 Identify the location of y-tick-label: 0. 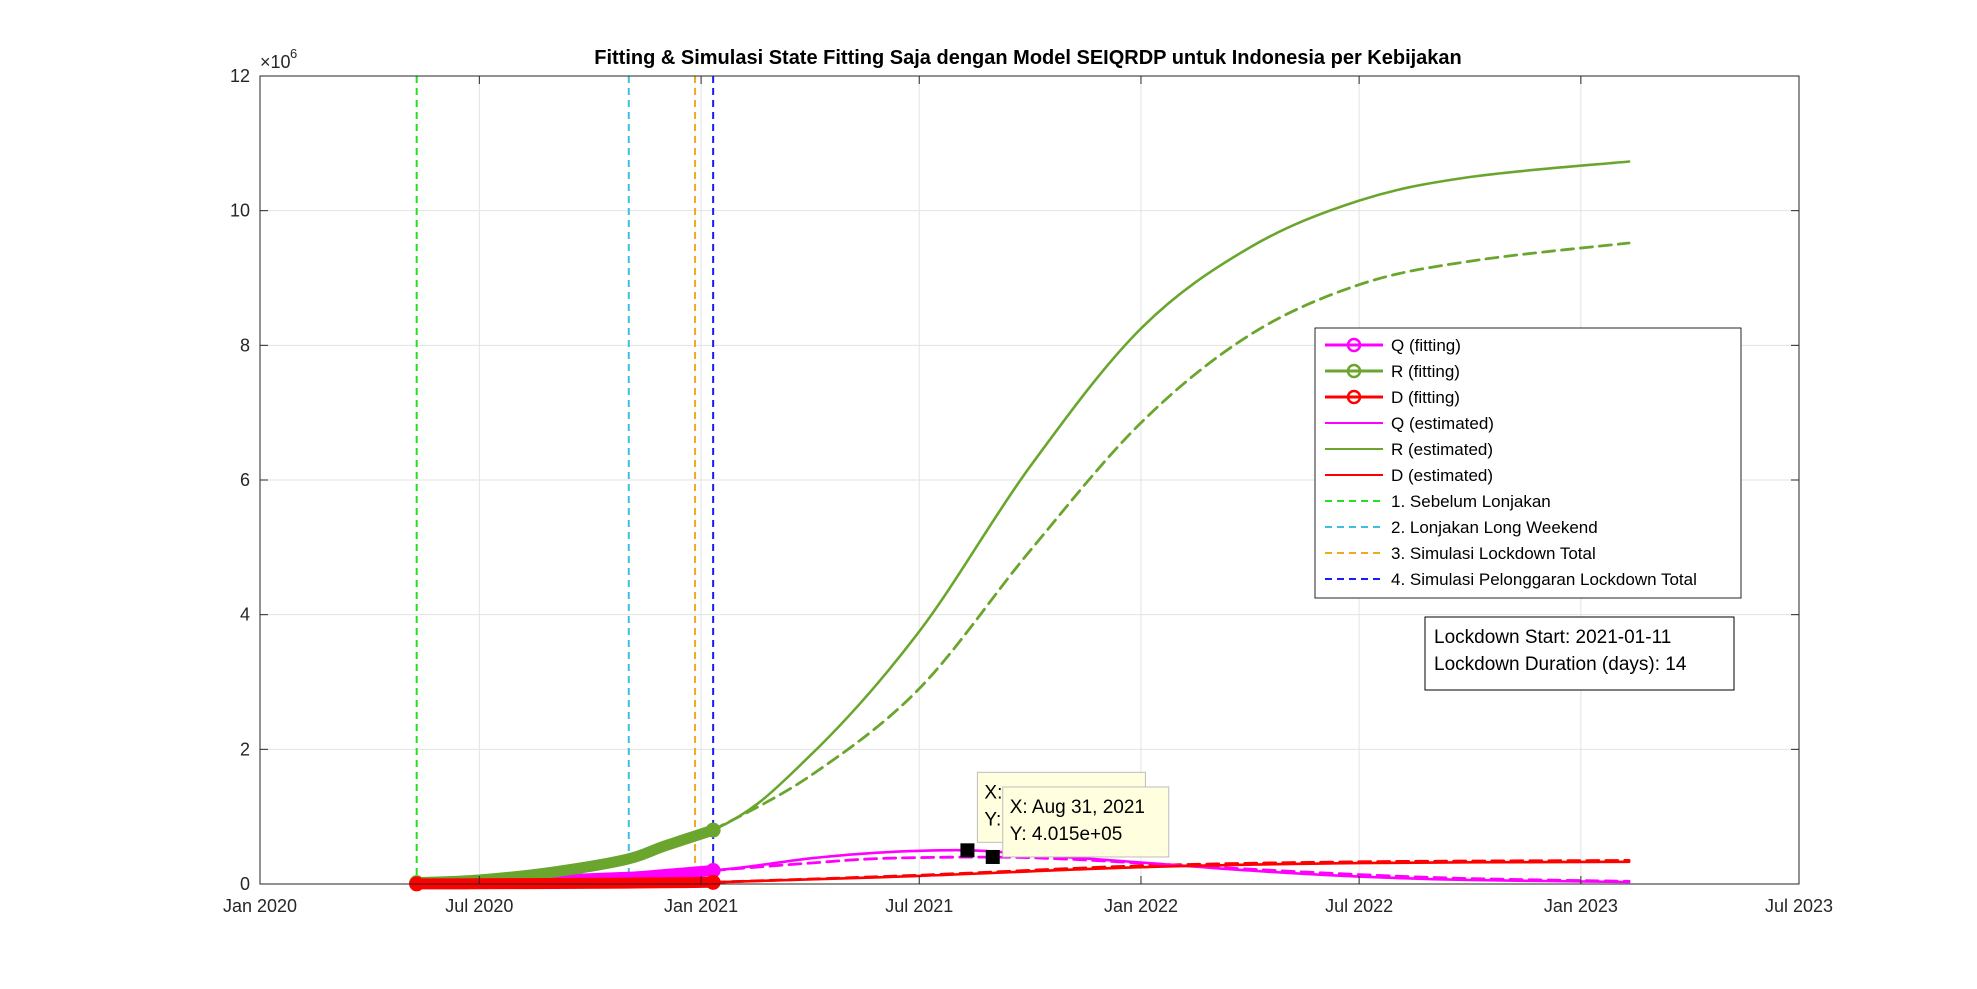
(245, 884).